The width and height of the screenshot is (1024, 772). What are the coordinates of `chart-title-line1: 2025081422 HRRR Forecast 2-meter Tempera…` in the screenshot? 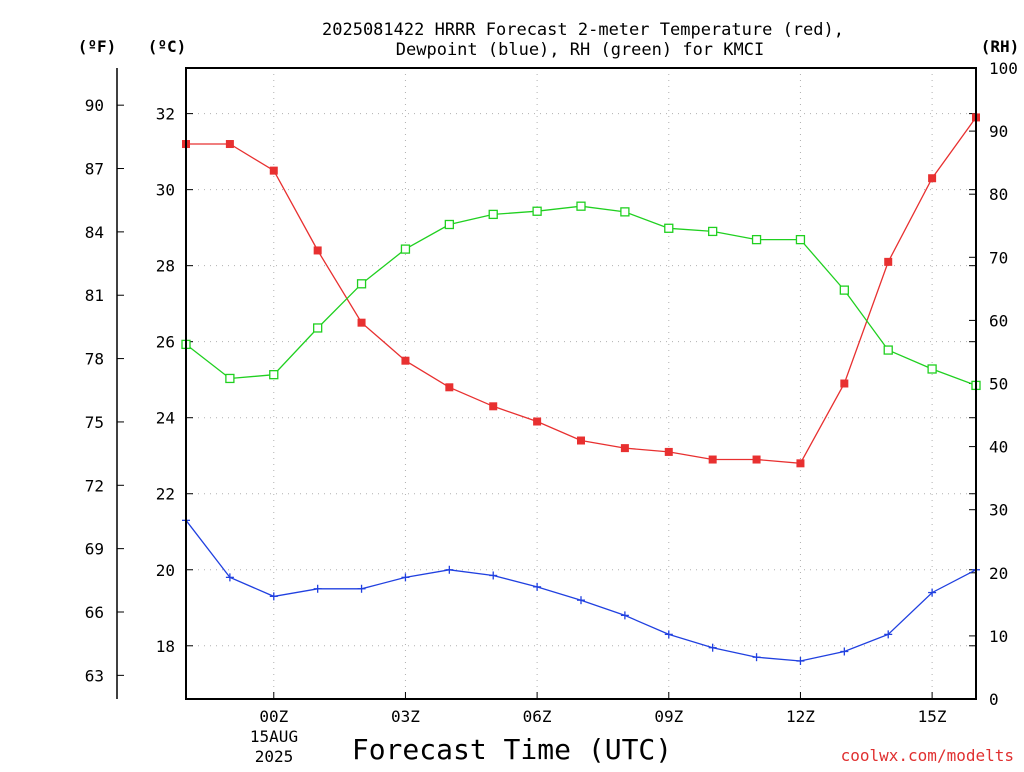 It's located at (583, 30).